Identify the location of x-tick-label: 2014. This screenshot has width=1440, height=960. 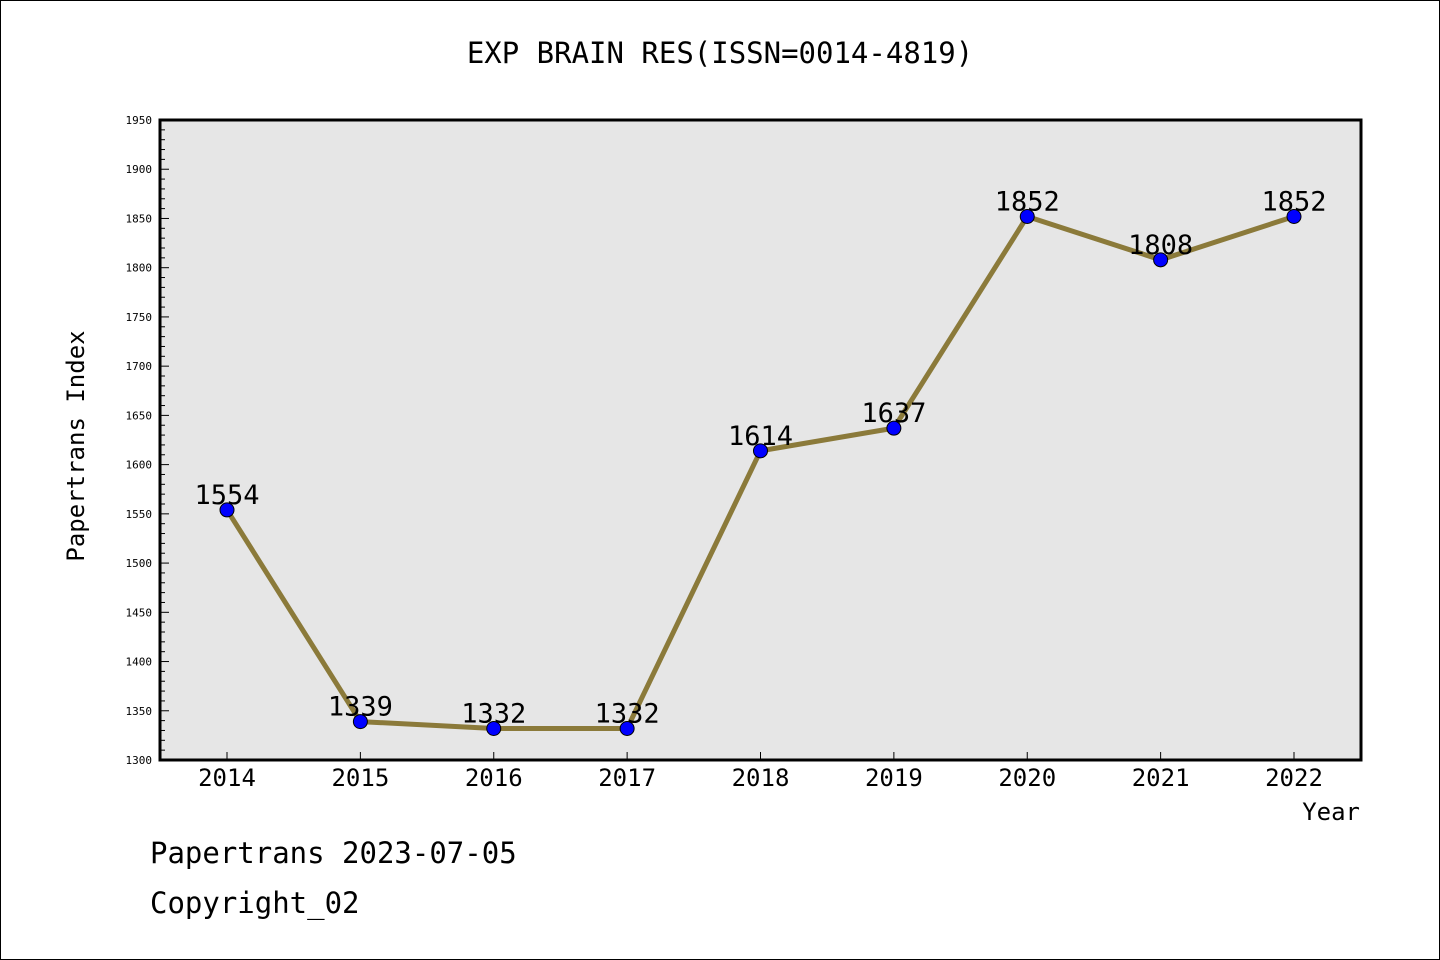
(227, 778).